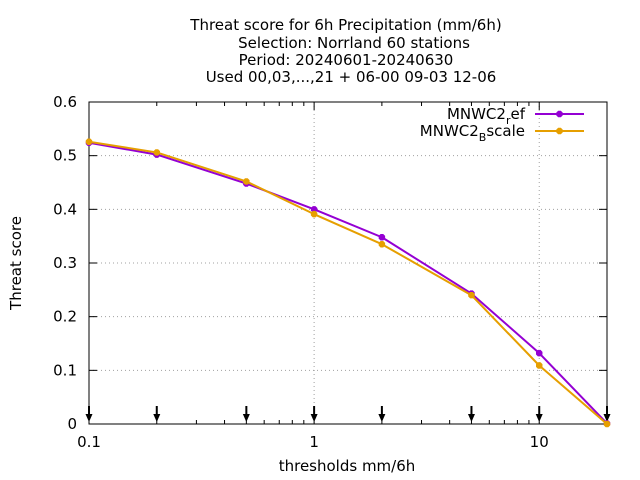 The image size is (640, 480). I want to click on x-tick-label: 10, so click(539, 442).